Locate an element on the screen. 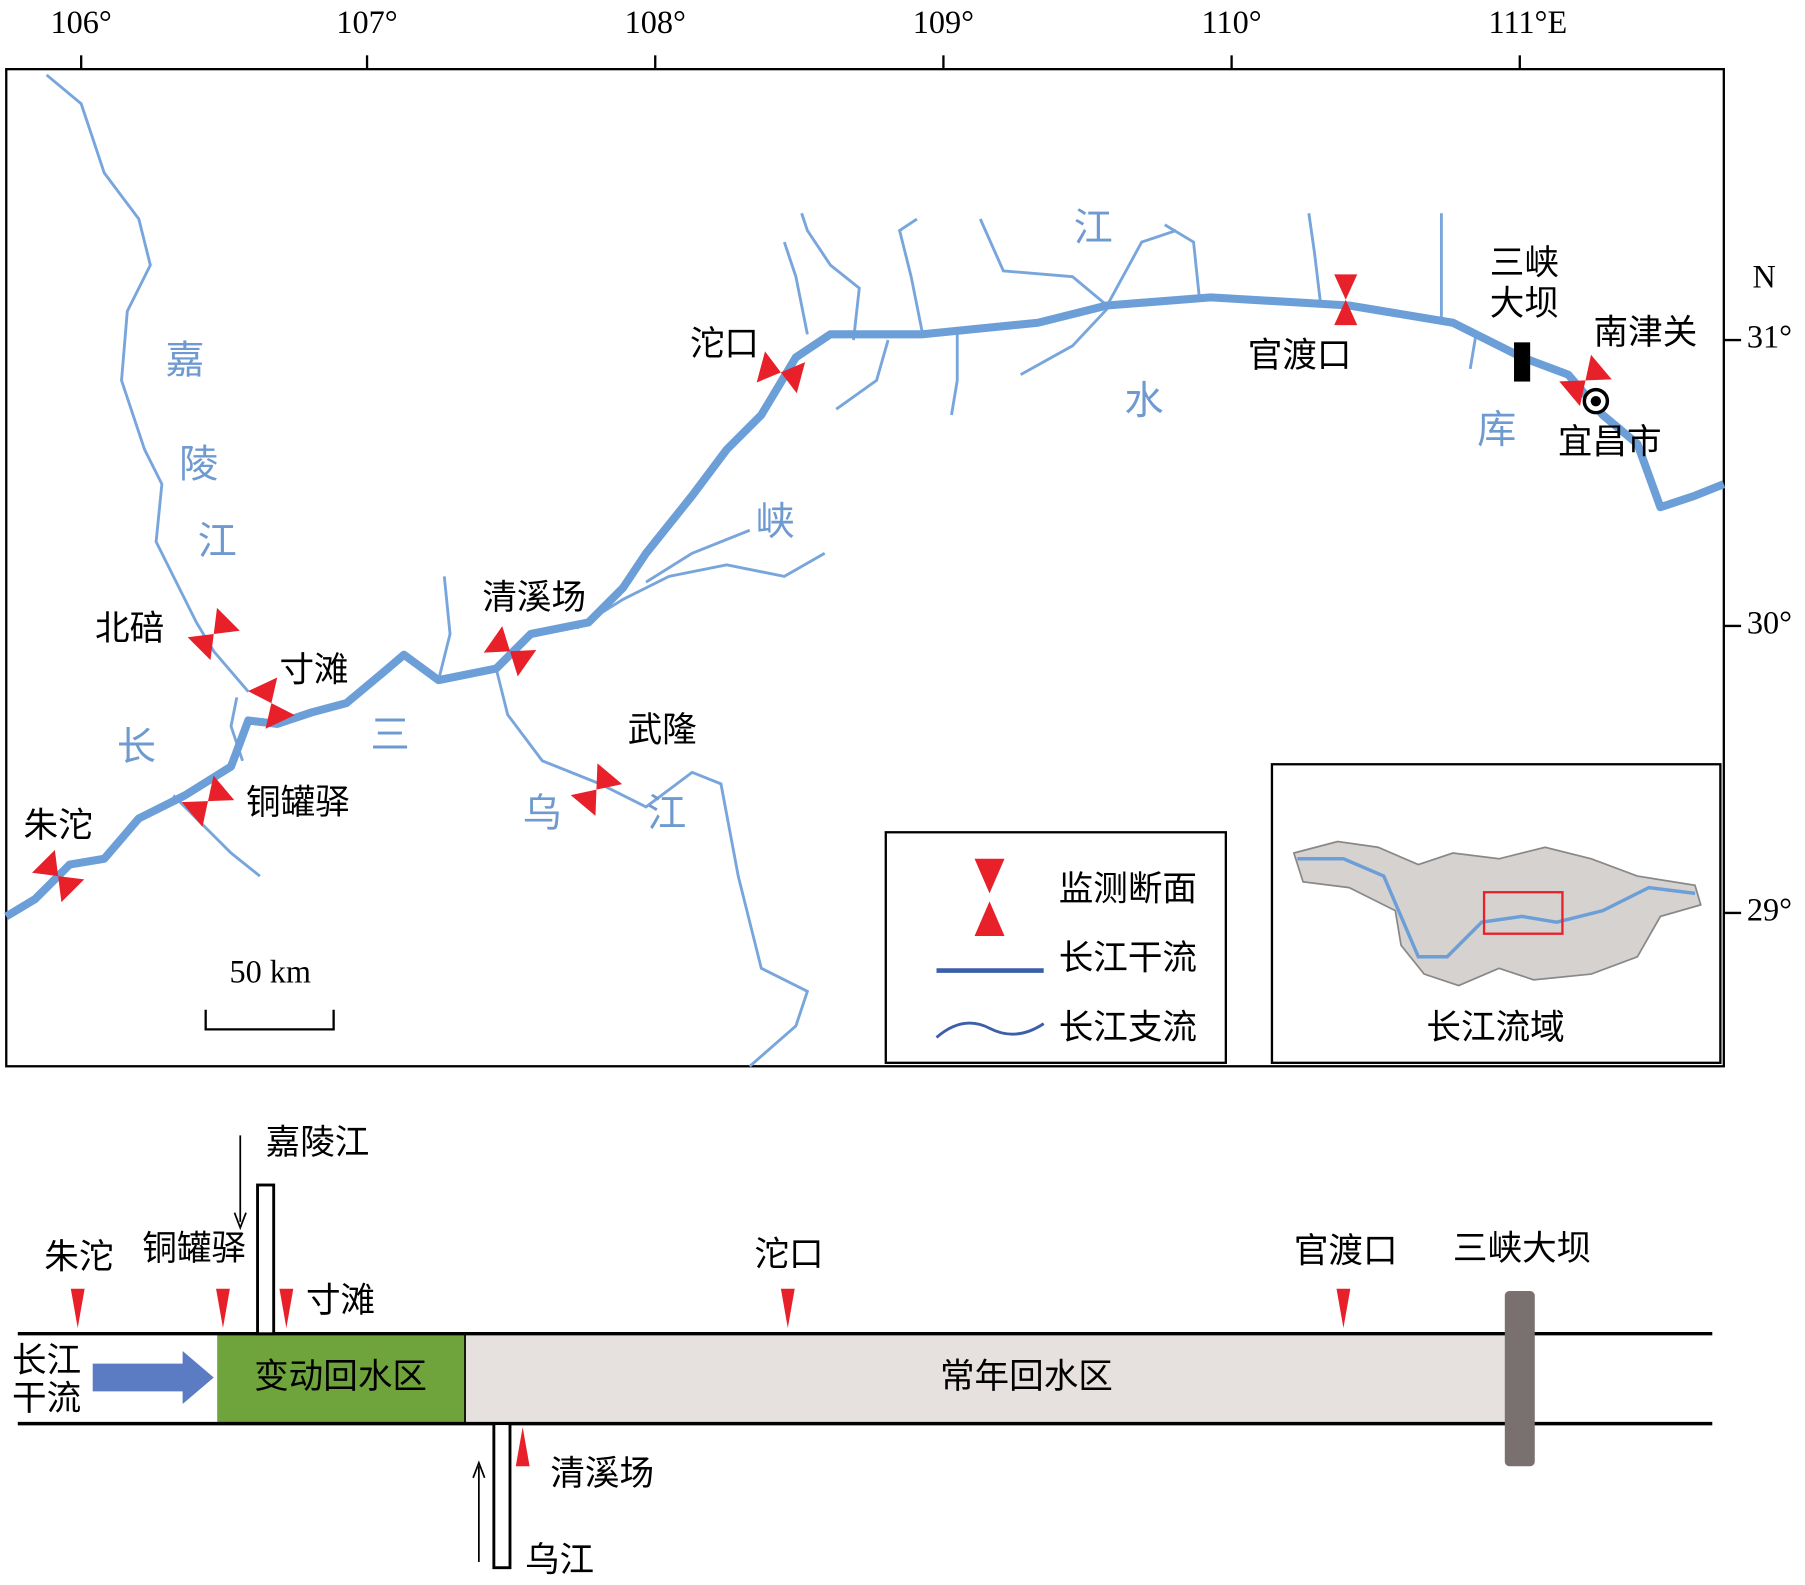  scale-bar is located at coordinates (269, 1020).